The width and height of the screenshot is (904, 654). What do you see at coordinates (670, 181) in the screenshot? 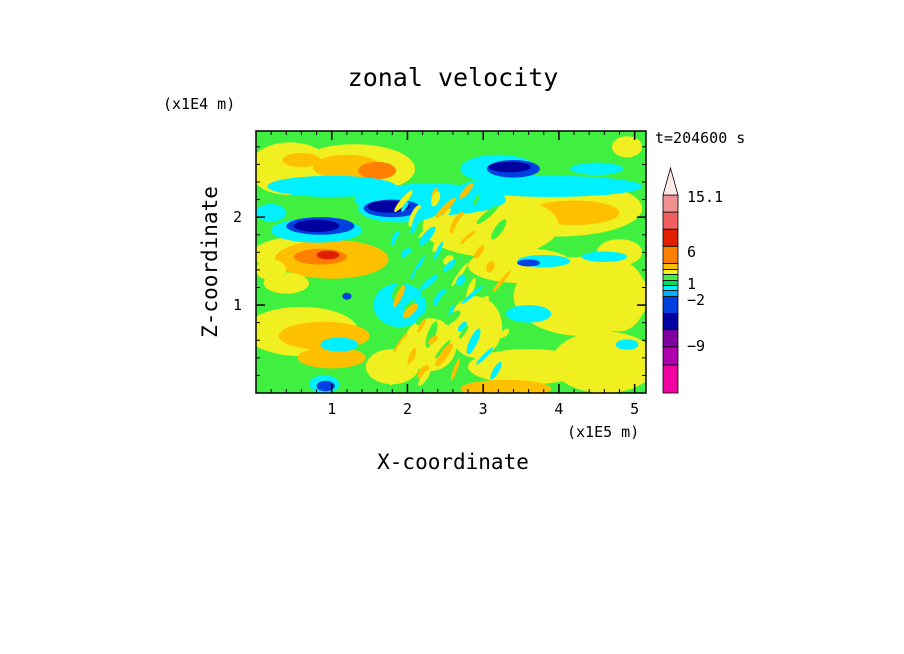
I see `colorbar-extension` at bounding box center [670, 181].